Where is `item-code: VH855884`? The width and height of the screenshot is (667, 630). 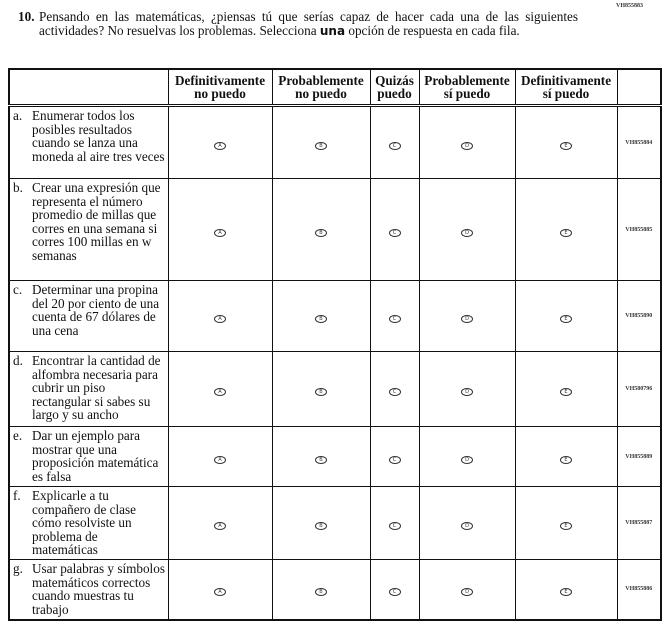 item-code: VH855884 is located at coordinates (639, 142).